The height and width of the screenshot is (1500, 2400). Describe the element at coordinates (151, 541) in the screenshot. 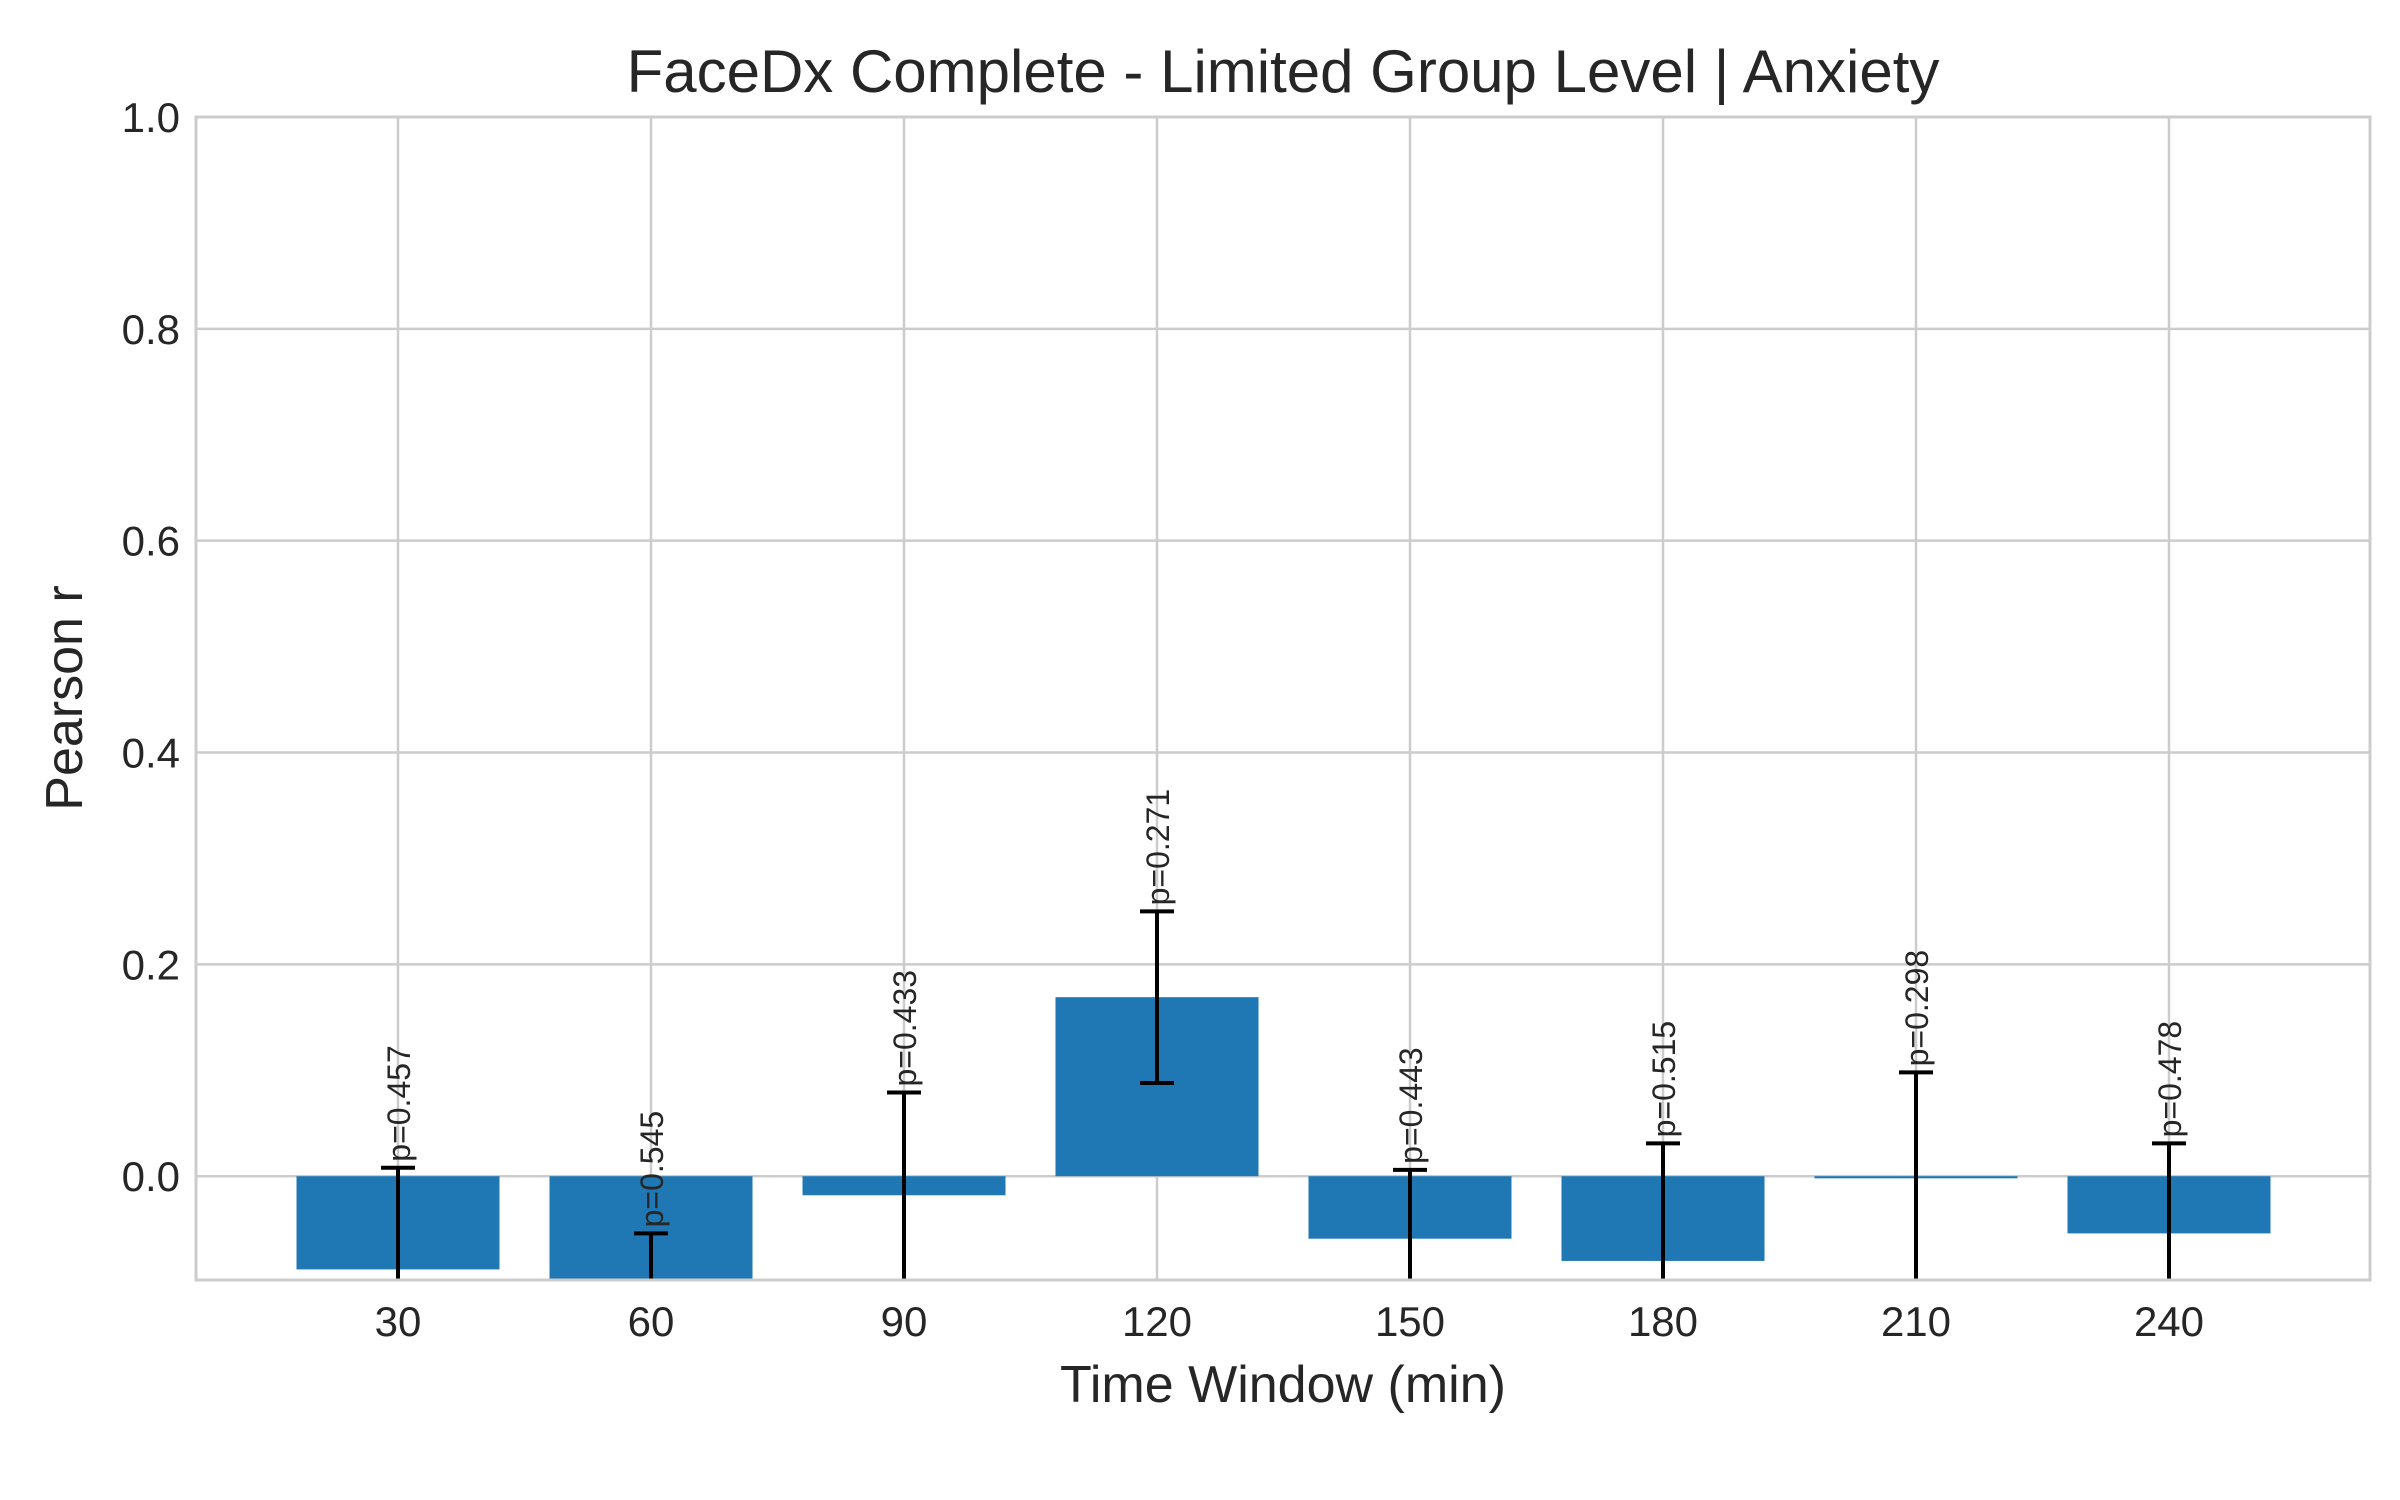

I see `y-tick-label: 0.6` at that location.